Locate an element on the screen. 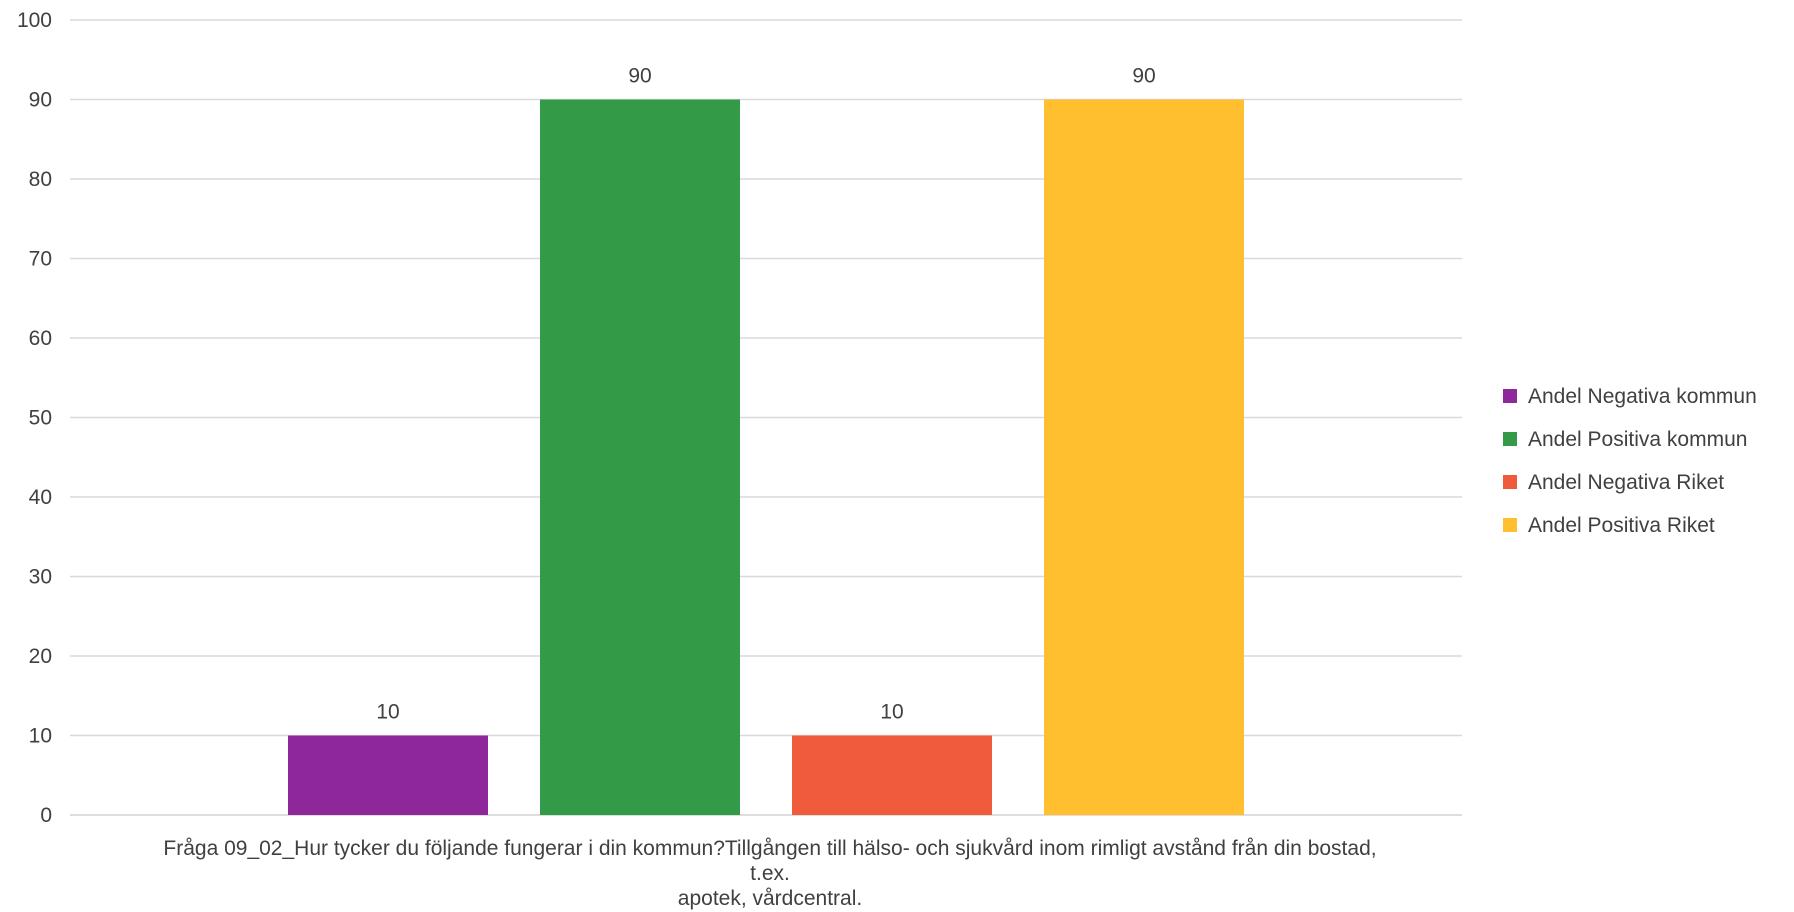 This screenshot has height=912, width=1794. bar-andel-negativa-kommun is located at coordinates (388, 775).